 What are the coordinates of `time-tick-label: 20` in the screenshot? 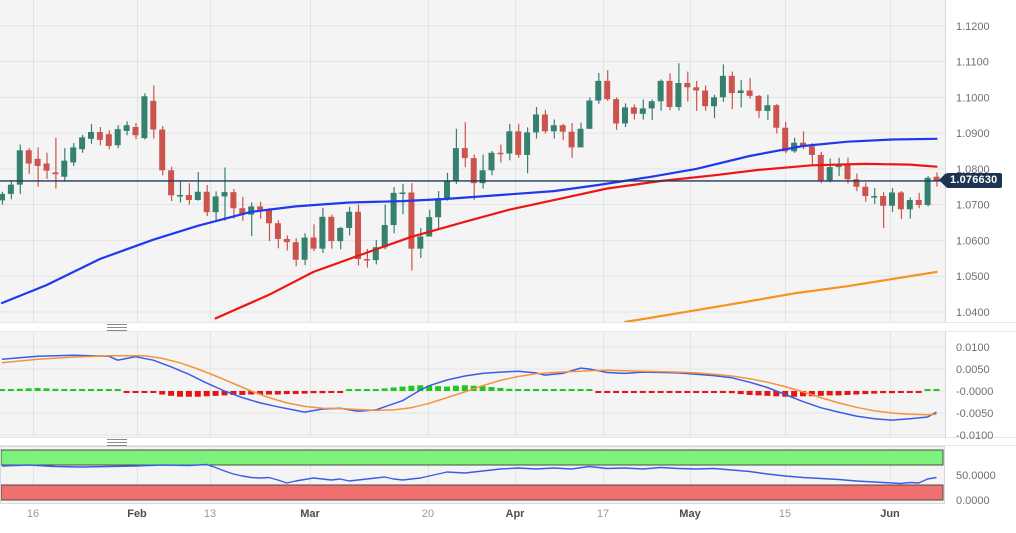 It's located at (428, 514).